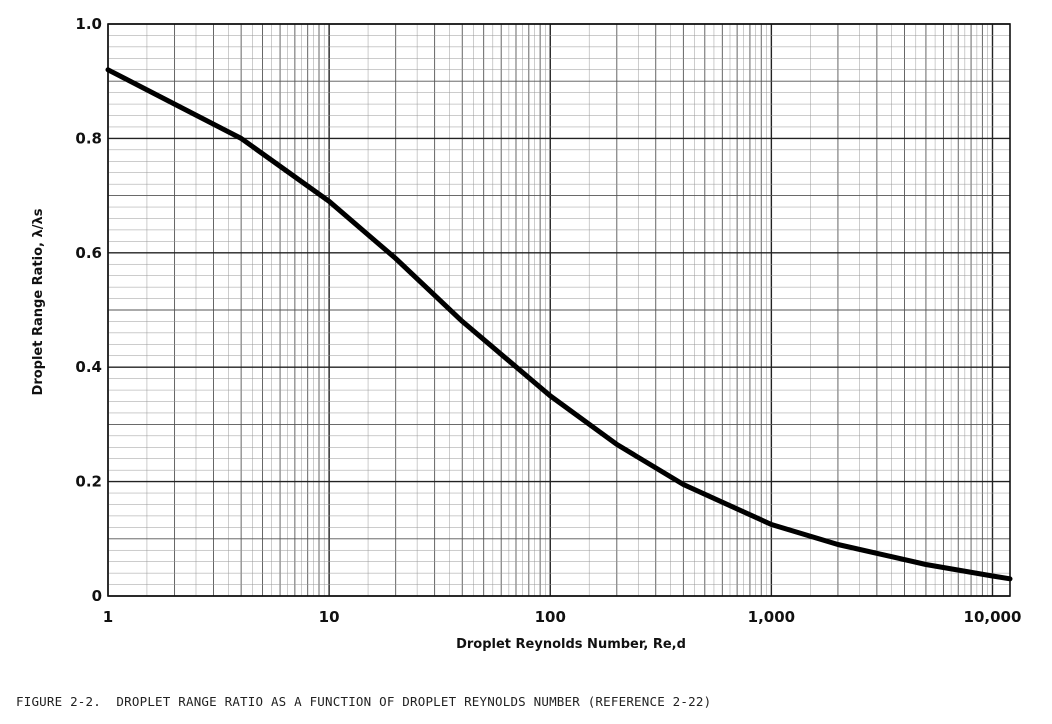  I want to click on x-axis-label: Droplet Reynolds Number, Re,d, so click(571, 644).